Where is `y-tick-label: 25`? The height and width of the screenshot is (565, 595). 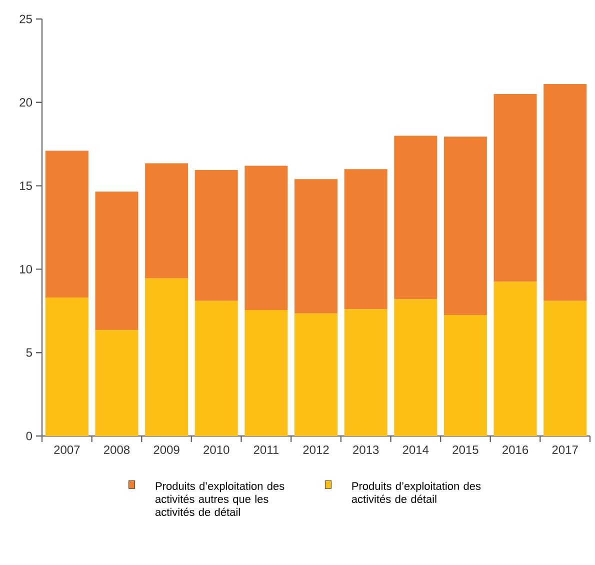
y-tick-label: 25 is located at coordinates (26, 19).